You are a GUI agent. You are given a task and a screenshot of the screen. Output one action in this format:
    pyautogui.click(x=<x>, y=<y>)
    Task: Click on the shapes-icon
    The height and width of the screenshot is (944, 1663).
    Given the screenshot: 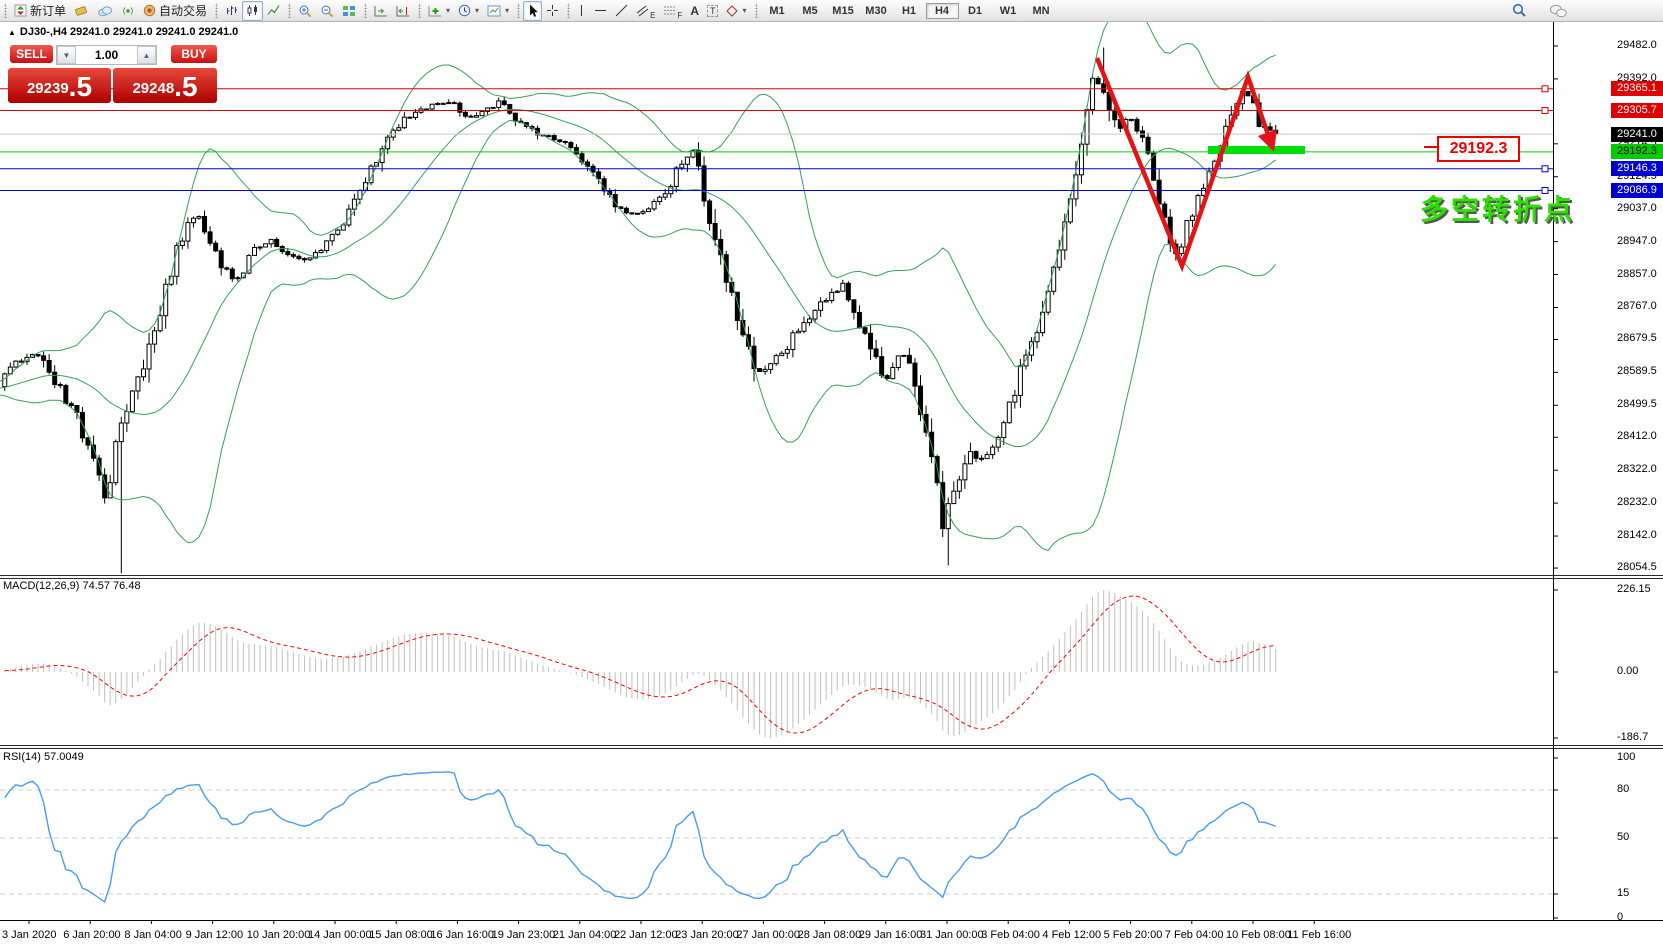 What is the action you would take?
    pyautogui.click(x=732, y=10)
    